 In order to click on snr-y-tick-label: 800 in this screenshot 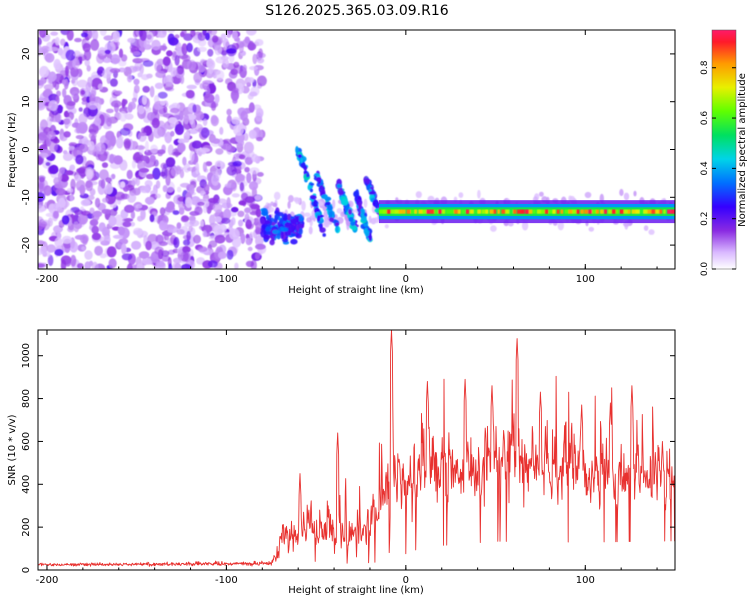, I will do `click(26, 398)`.